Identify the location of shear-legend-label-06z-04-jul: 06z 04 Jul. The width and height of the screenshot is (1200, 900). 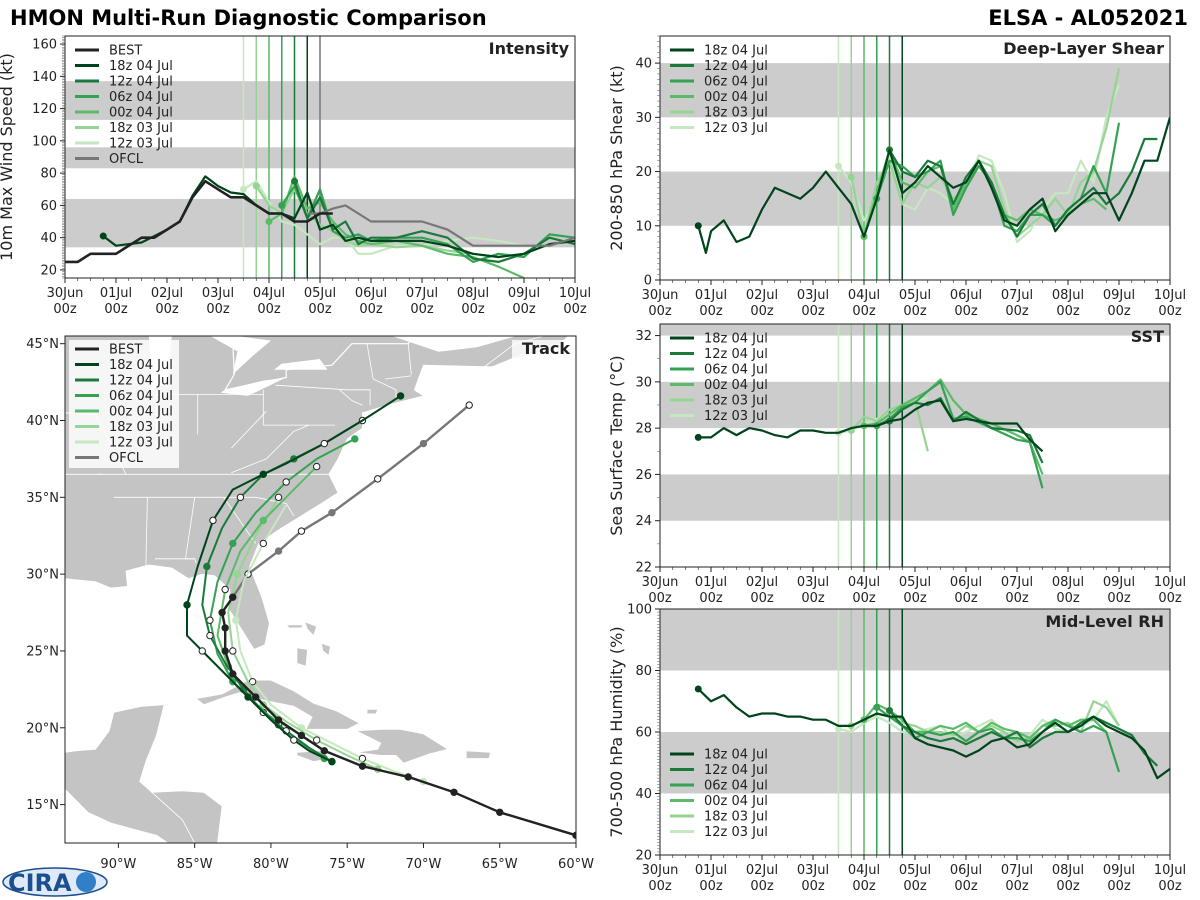
(736, 82).